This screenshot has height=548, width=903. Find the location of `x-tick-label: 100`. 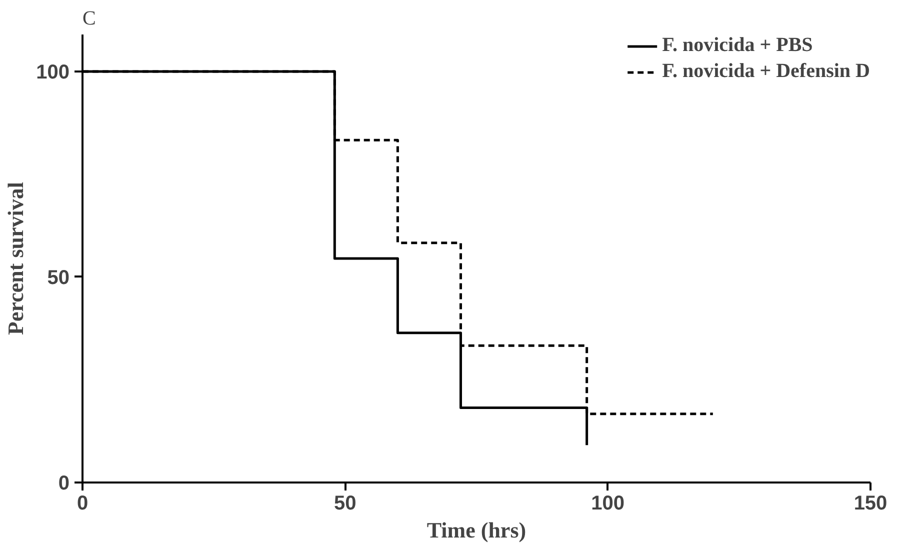

x-tick-label: 100 is located at coordinates (608, 503).